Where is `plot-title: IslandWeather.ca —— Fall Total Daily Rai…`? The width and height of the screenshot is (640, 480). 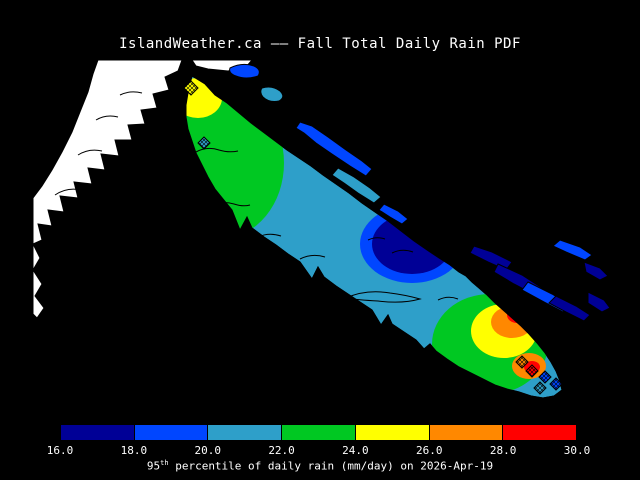 plot-title: IslandWeather.ca —— Fall Total Daily Rai… is located at coordinates (320, 44).